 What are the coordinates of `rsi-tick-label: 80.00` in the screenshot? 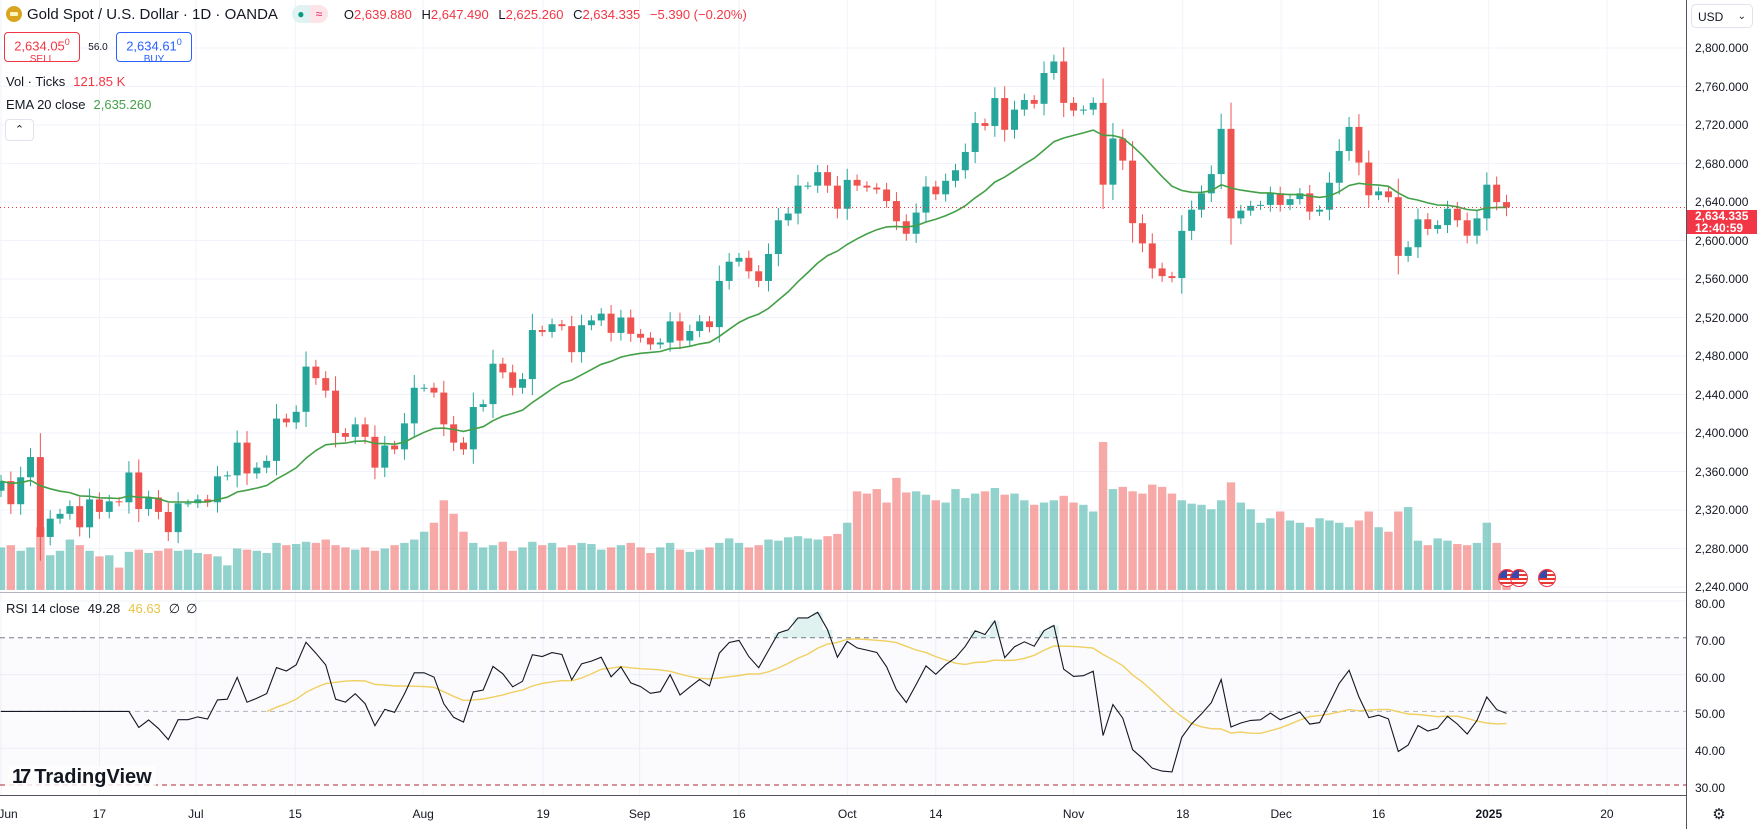 It's located at (1710, 603).